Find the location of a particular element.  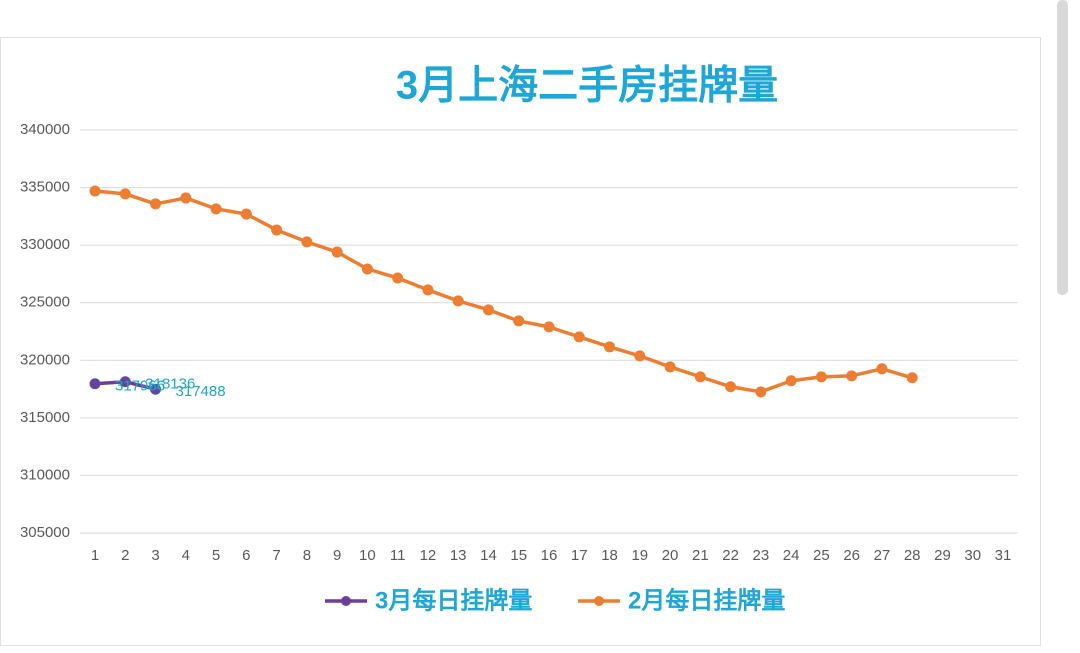

x-tick-label: 13 is located at coordinates (458, 555).